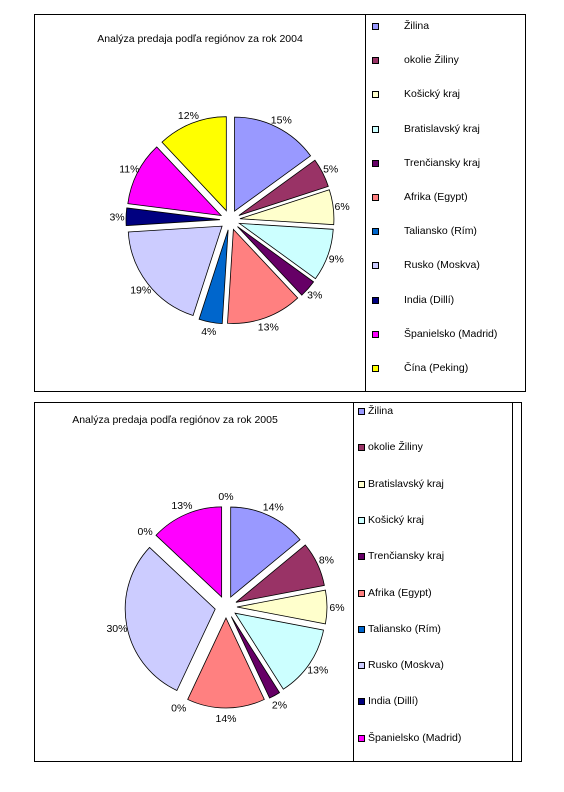 This screenshot has height=792, width=564. Describe the element at coordinates (129, 170) in the screenshot. I see `data-label: 11%` at that location.